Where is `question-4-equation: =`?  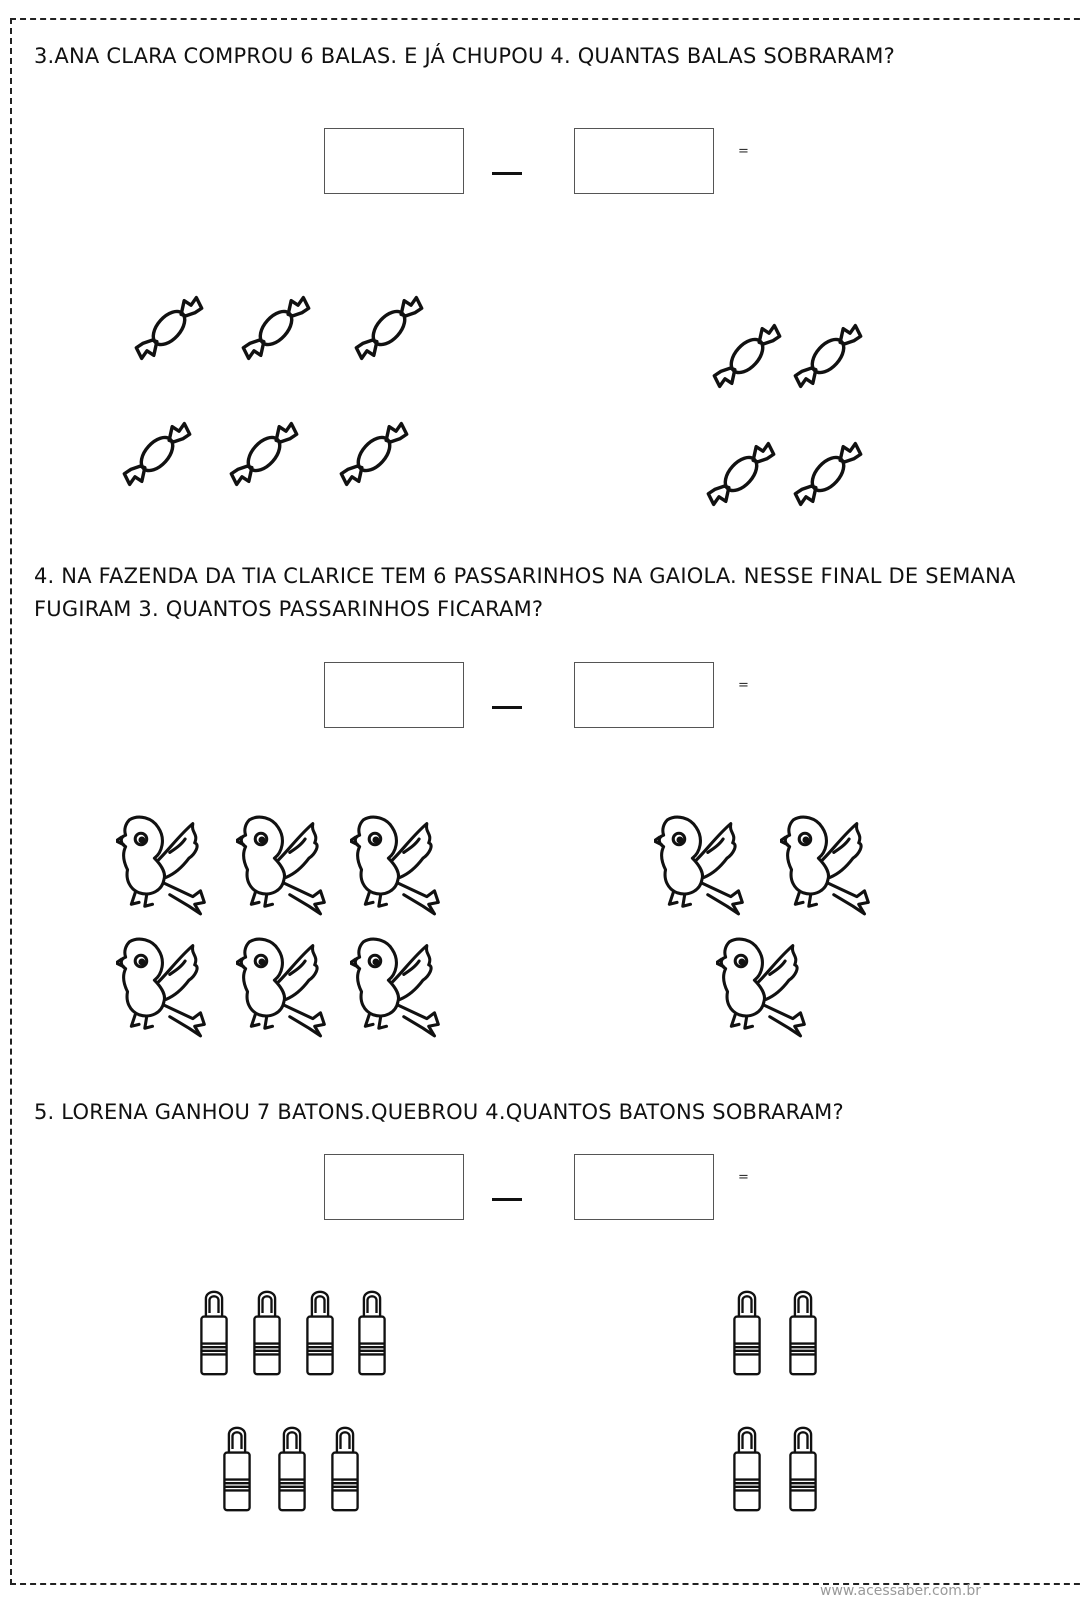 question-4-equation: = is located at coordinates (540, 702).